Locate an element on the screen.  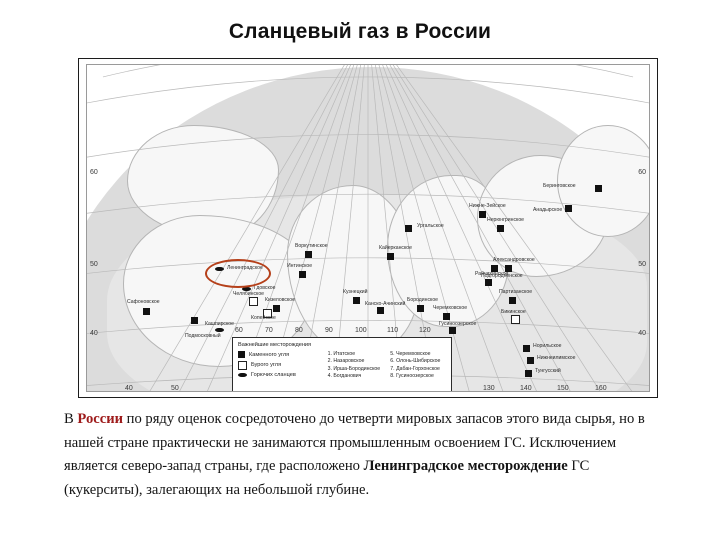
legend-item-label: Горючих сланцев is located at coordinates (273, 375).